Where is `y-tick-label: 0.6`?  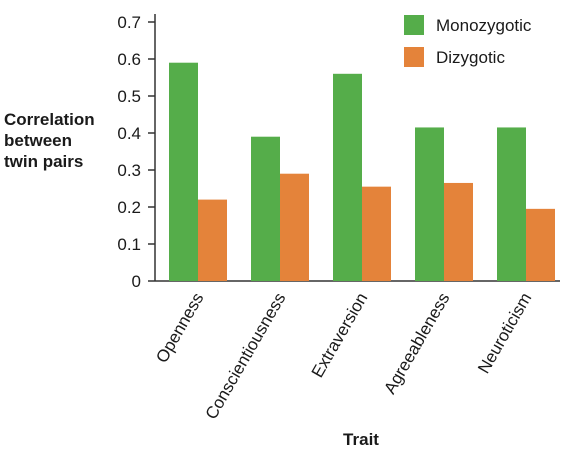
y-tick-label: 0.6 is located at coordinates (129, 59).